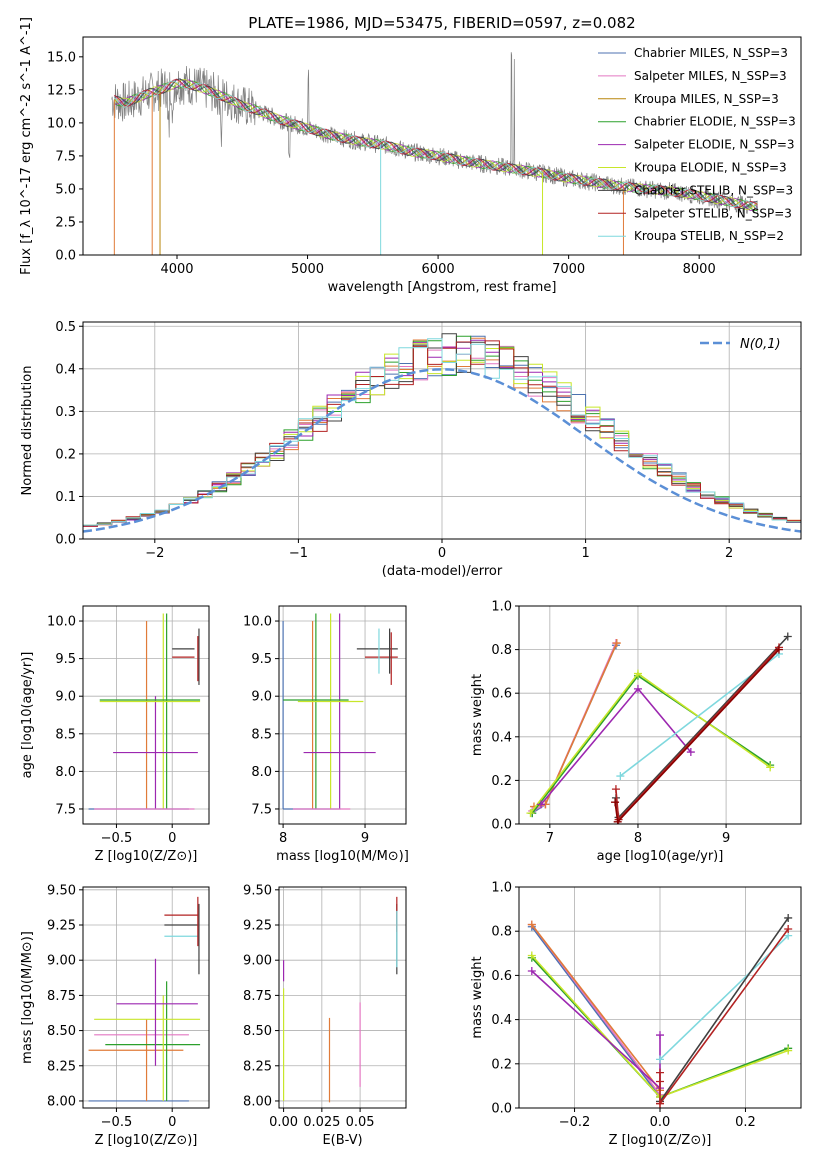  What do you see at coordinates (713, 190) in the screenshot?
I see `legend-label: Chabrier STELIB, N_SSP=3` at bounding box center [713, 190].